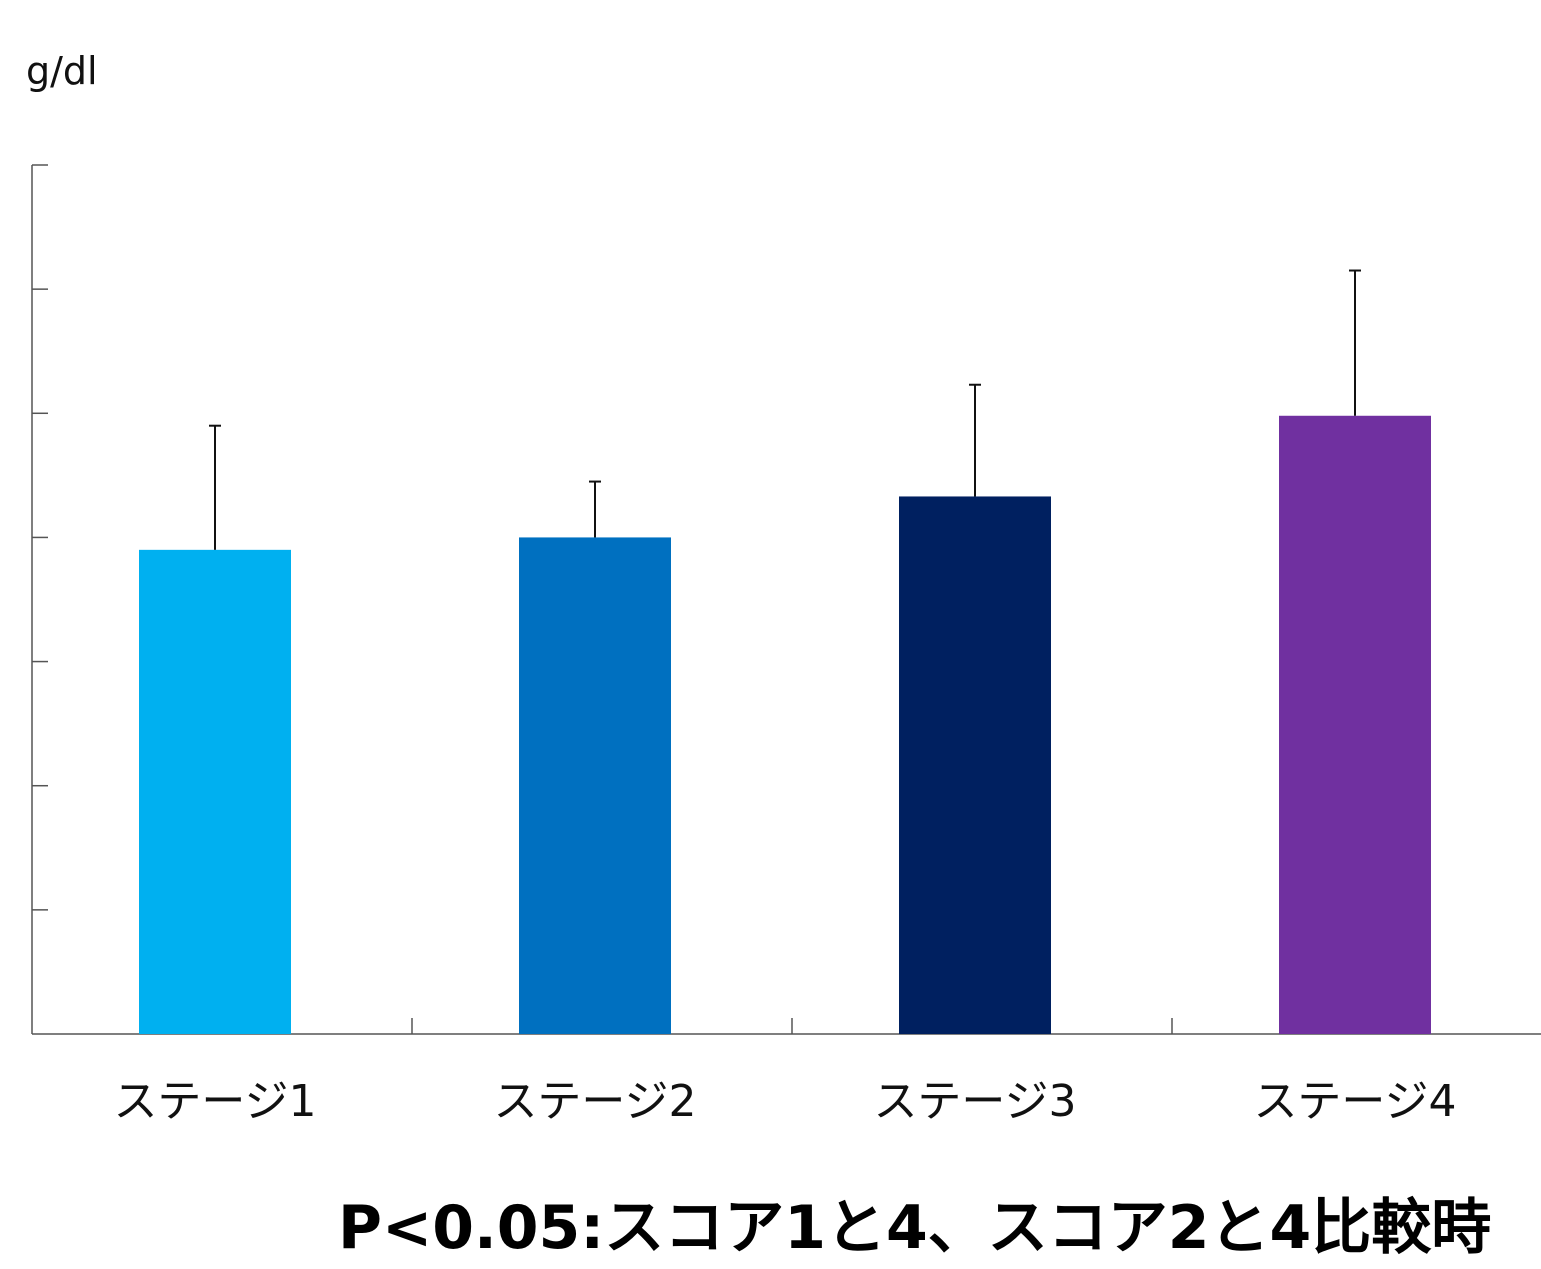 The height and width of the screenshot is (1269, 1541). Describe the element at coordinates (914, 1228) in the screenshot. I see `significance-note: P<0.05:スコア1と4、スコア2と4比較時` at that location.